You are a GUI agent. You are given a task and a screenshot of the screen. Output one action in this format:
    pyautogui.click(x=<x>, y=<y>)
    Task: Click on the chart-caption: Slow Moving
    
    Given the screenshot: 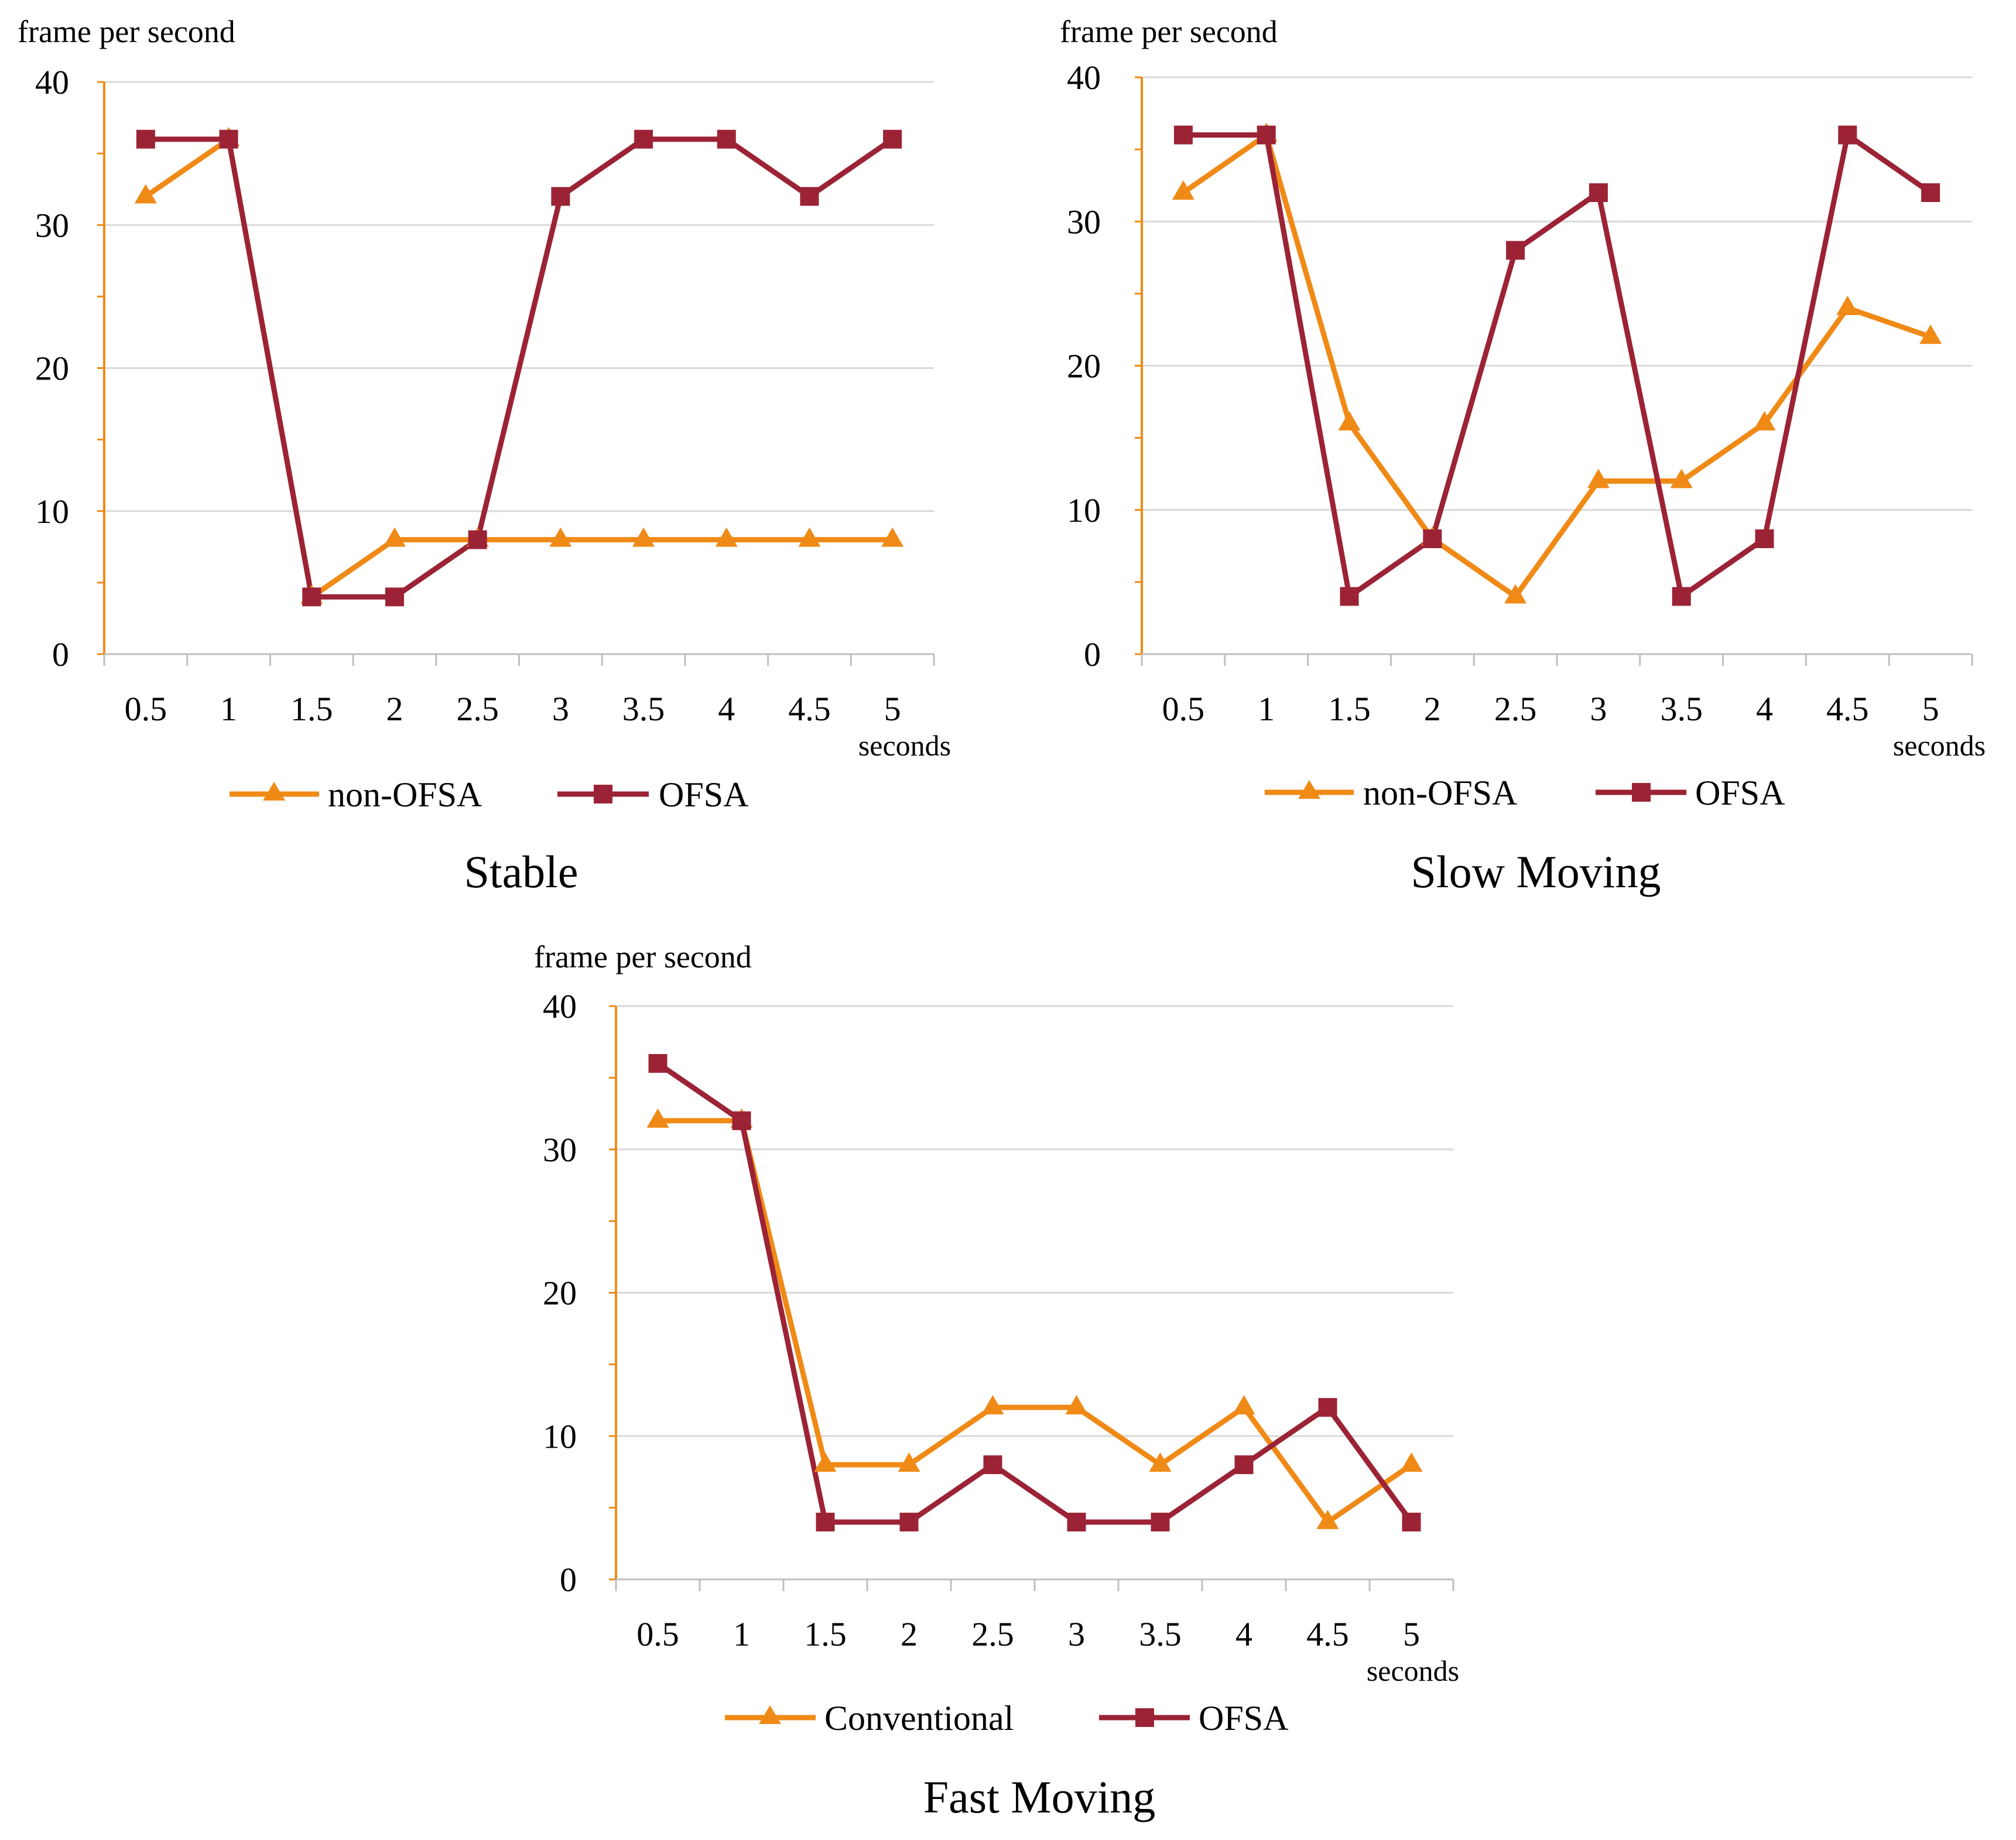 What is the action you would take?
    pyautogui.click(x=1536, y=871)
    